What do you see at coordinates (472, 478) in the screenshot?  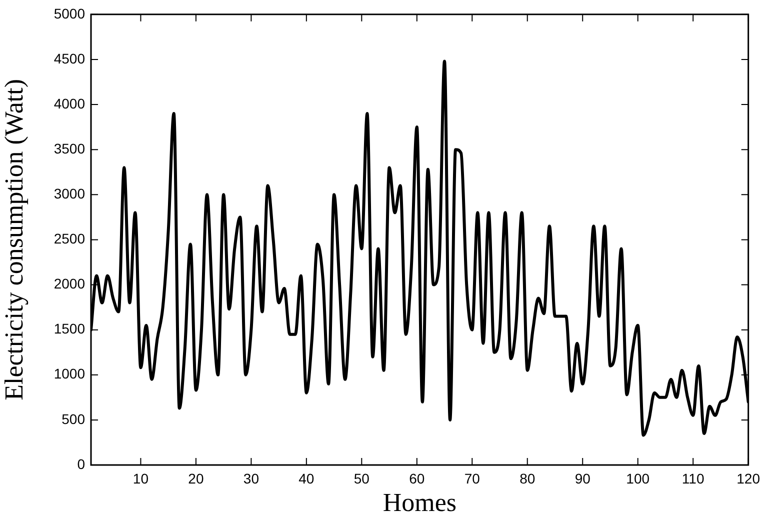 I see `x-tick-label: 70` at bounding box center [472, 478].